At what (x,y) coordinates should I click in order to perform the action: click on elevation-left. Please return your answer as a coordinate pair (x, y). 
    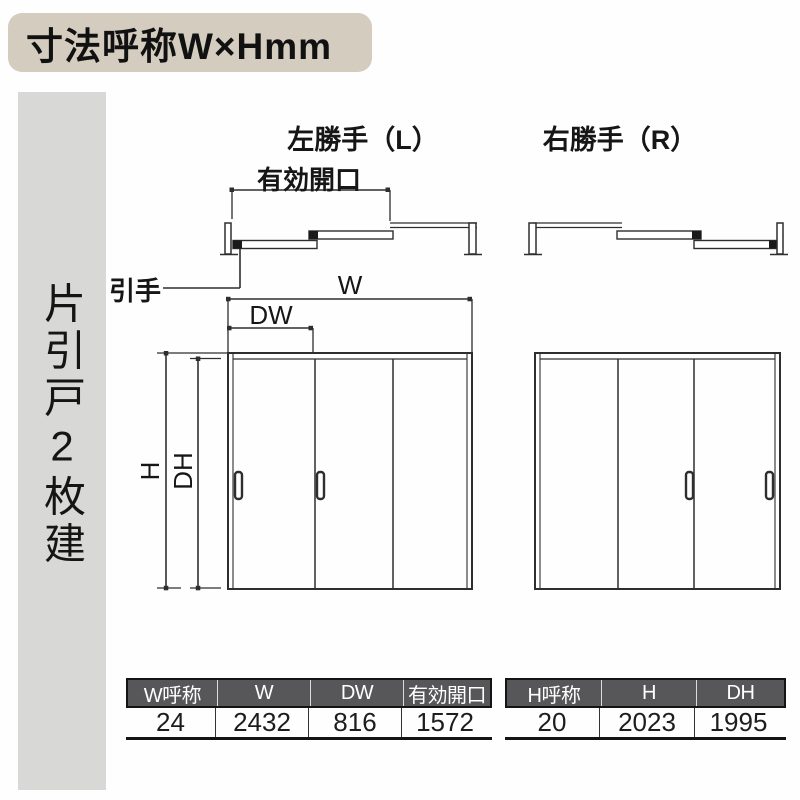
    Looking at the image, I should click on (315, 471).